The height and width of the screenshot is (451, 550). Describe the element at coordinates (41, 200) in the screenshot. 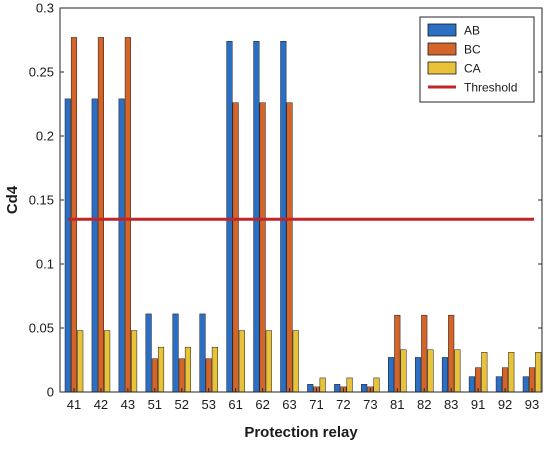

I see `y-tick-label: 0.15` at that location.